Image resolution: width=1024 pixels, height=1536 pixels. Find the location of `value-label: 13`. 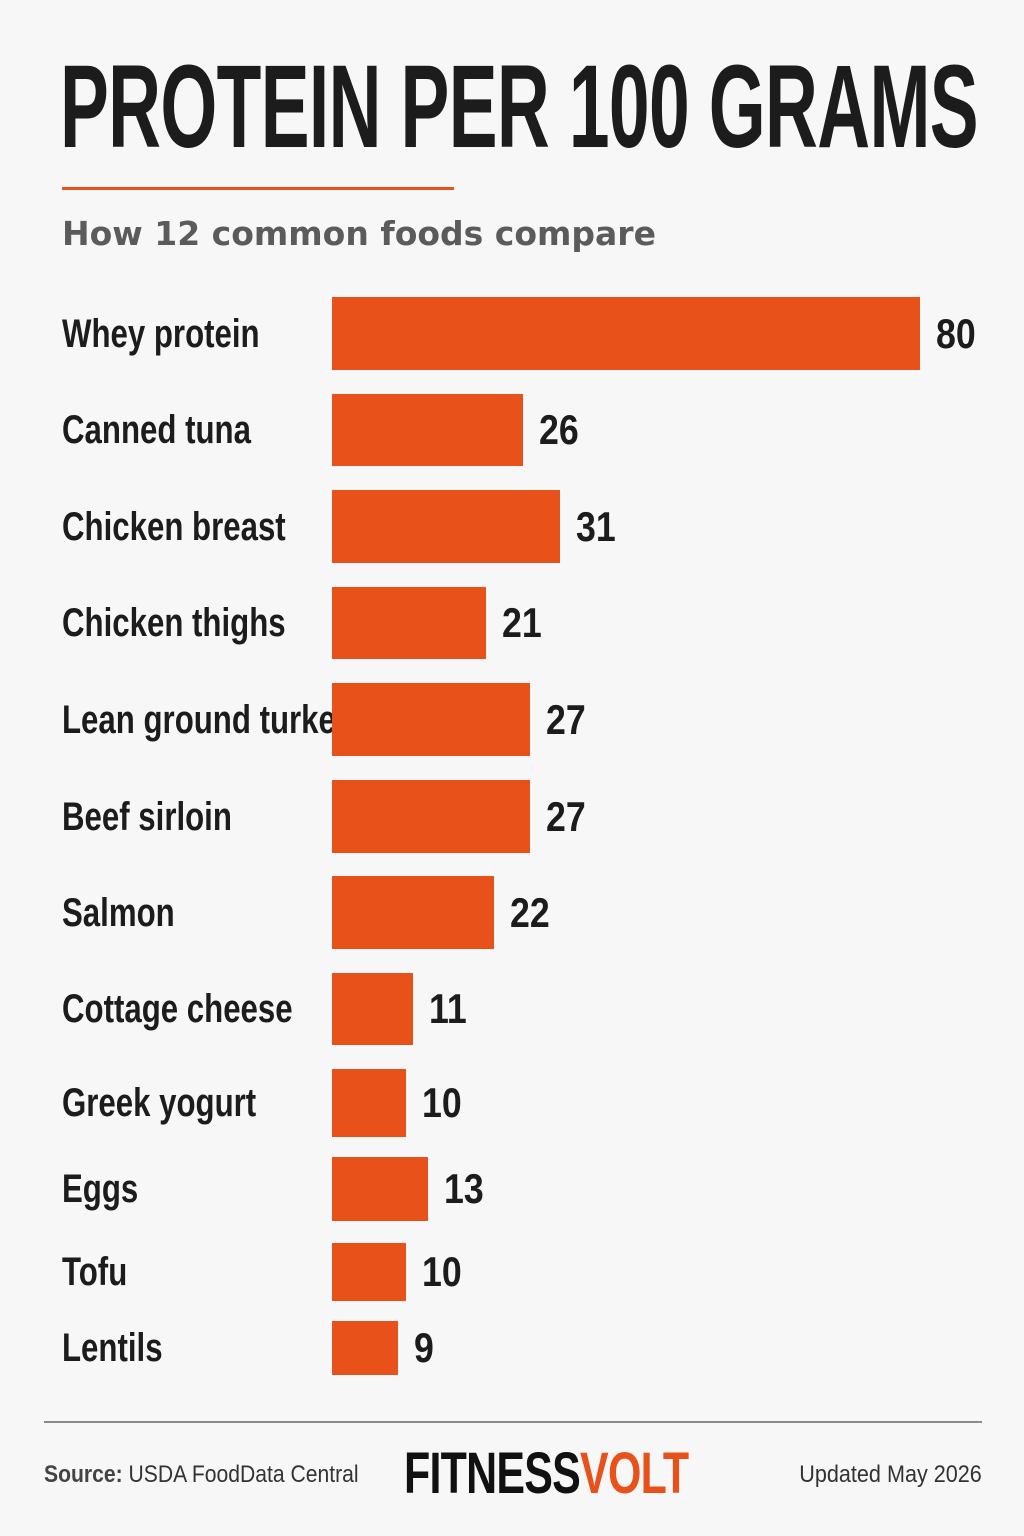

value-label: 13 is located at coordinates (464, 1188).